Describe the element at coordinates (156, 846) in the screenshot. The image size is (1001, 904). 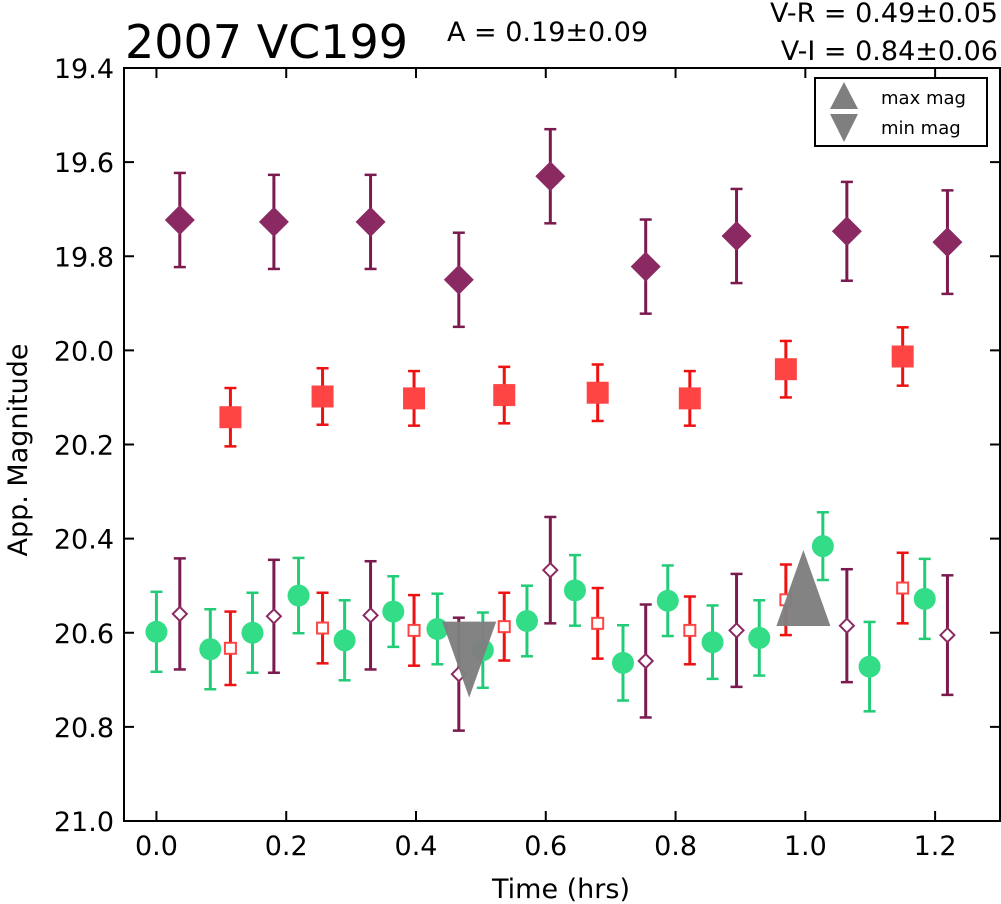
I see `x-tick-label: 0.0` at that location.